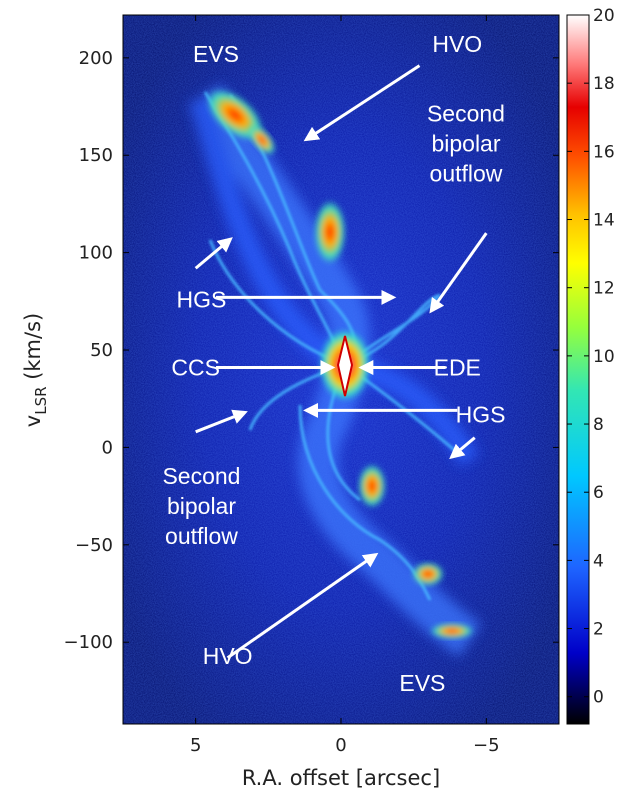  Describe the element at coordinates (96, 253) in the screenshot. I see `y-tick-label: 100` at that location.